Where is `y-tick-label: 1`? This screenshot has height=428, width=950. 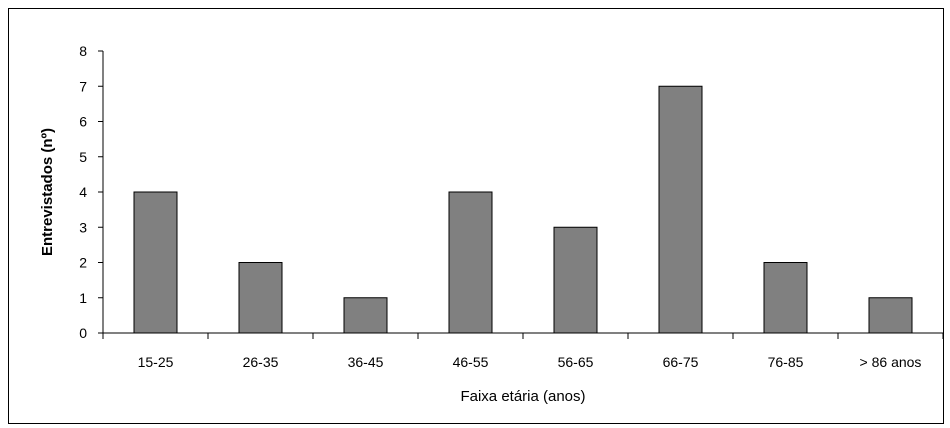
y-tick-label: 1 is located at coordinates (83, 298).